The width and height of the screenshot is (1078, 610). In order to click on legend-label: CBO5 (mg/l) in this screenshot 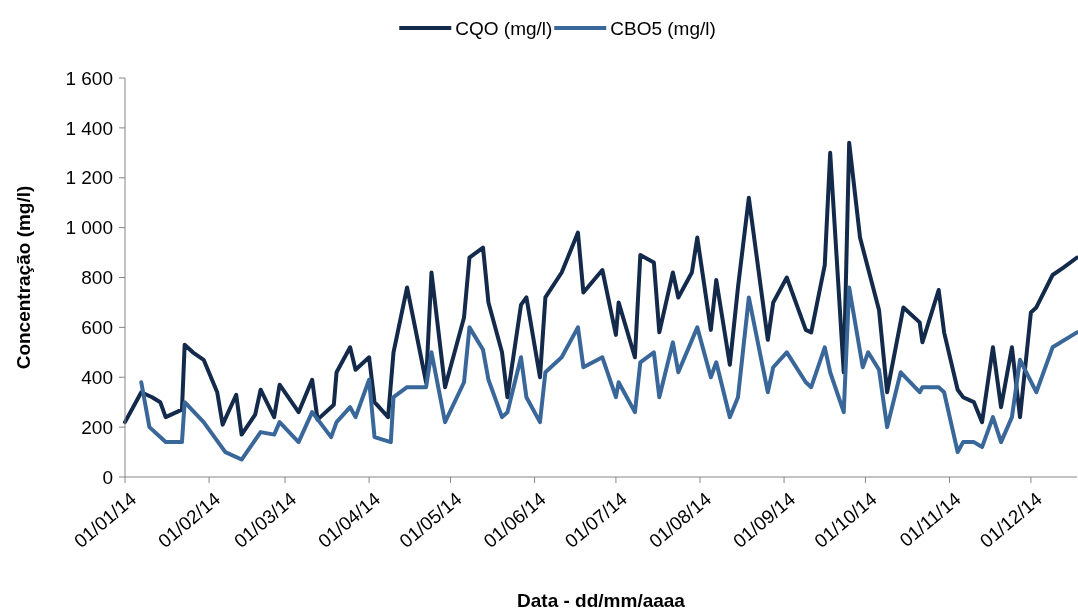, I will do `click(663, 28)`.